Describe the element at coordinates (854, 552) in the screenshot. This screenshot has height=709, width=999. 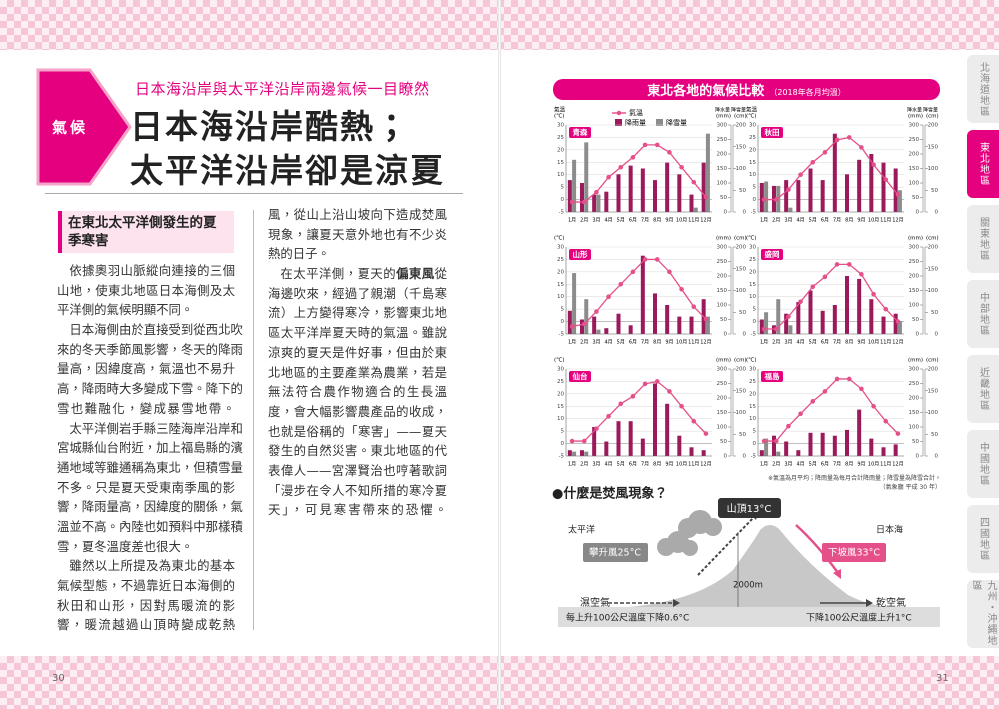
I see `falling-box` at that location.